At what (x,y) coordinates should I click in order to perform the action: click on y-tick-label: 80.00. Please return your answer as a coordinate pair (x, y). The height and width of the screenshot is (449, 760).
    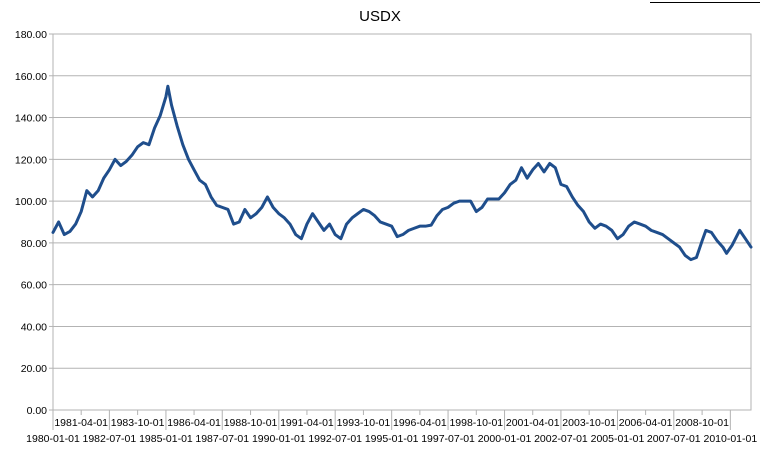
    Looking at the image, I should click on (34, 244).